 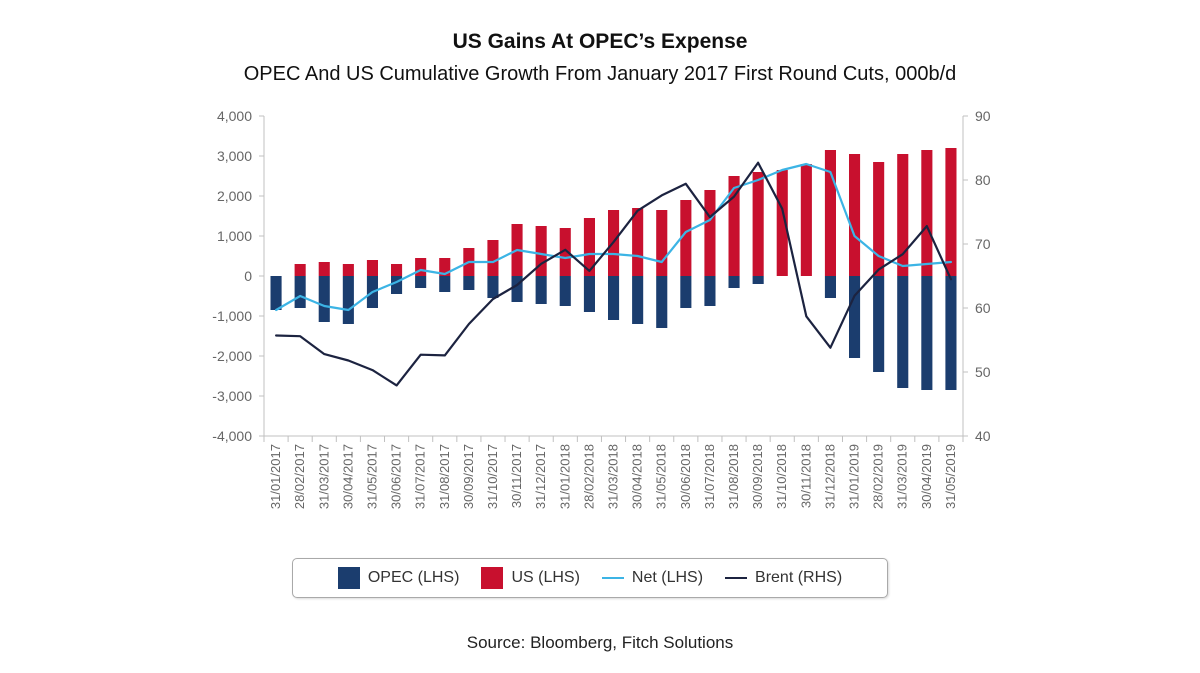 I want to click on x-tick-label-4: 31/05/2017, so click(x=372, y=476).